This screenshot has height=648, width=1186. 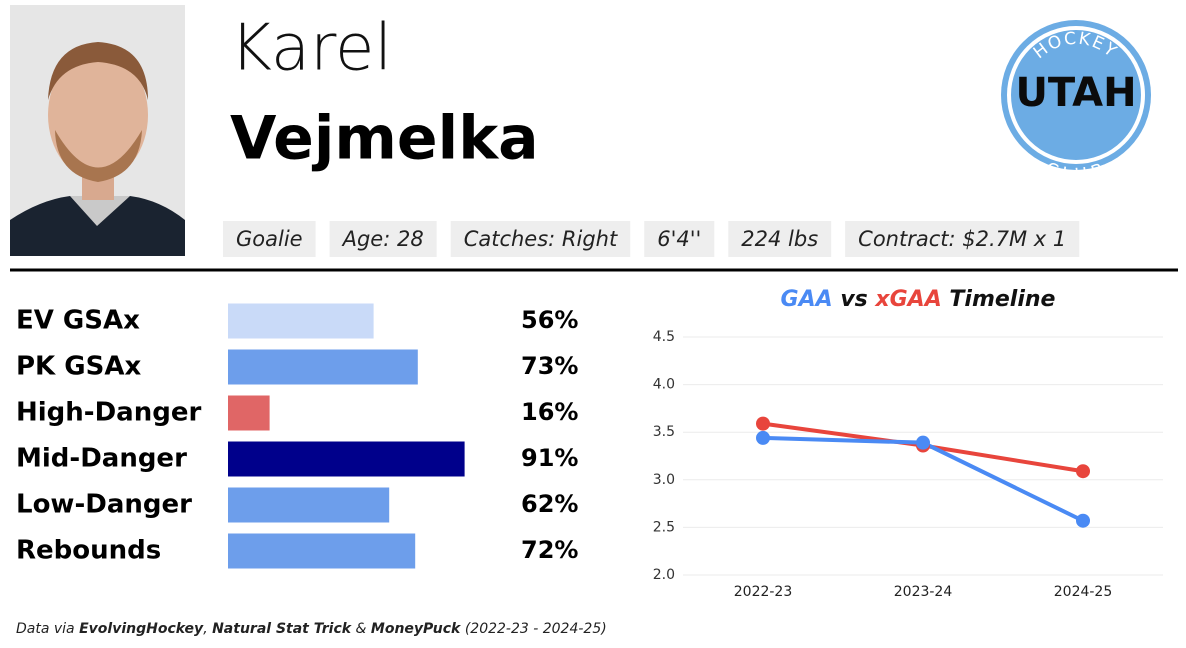 What do you see at coordinates (664, 480) in the screenshot?
I see `y-tick-label: 3.0` at bounding box center [664, 480].